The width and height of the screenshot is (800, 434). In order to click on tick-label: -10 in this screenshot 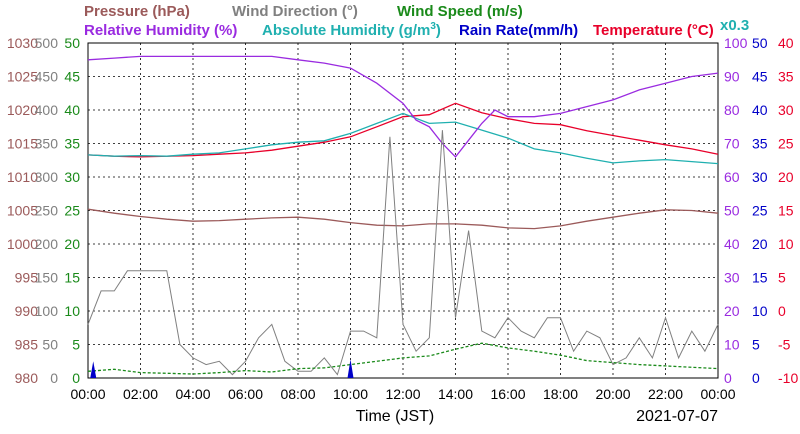, I will do `click(788, 378)`.